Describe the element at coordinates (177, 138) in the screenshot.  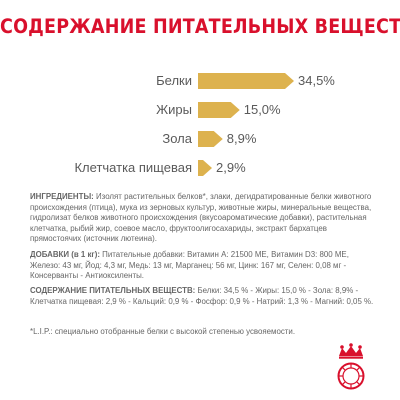
I see `nutrient-label: Зола` at that location.